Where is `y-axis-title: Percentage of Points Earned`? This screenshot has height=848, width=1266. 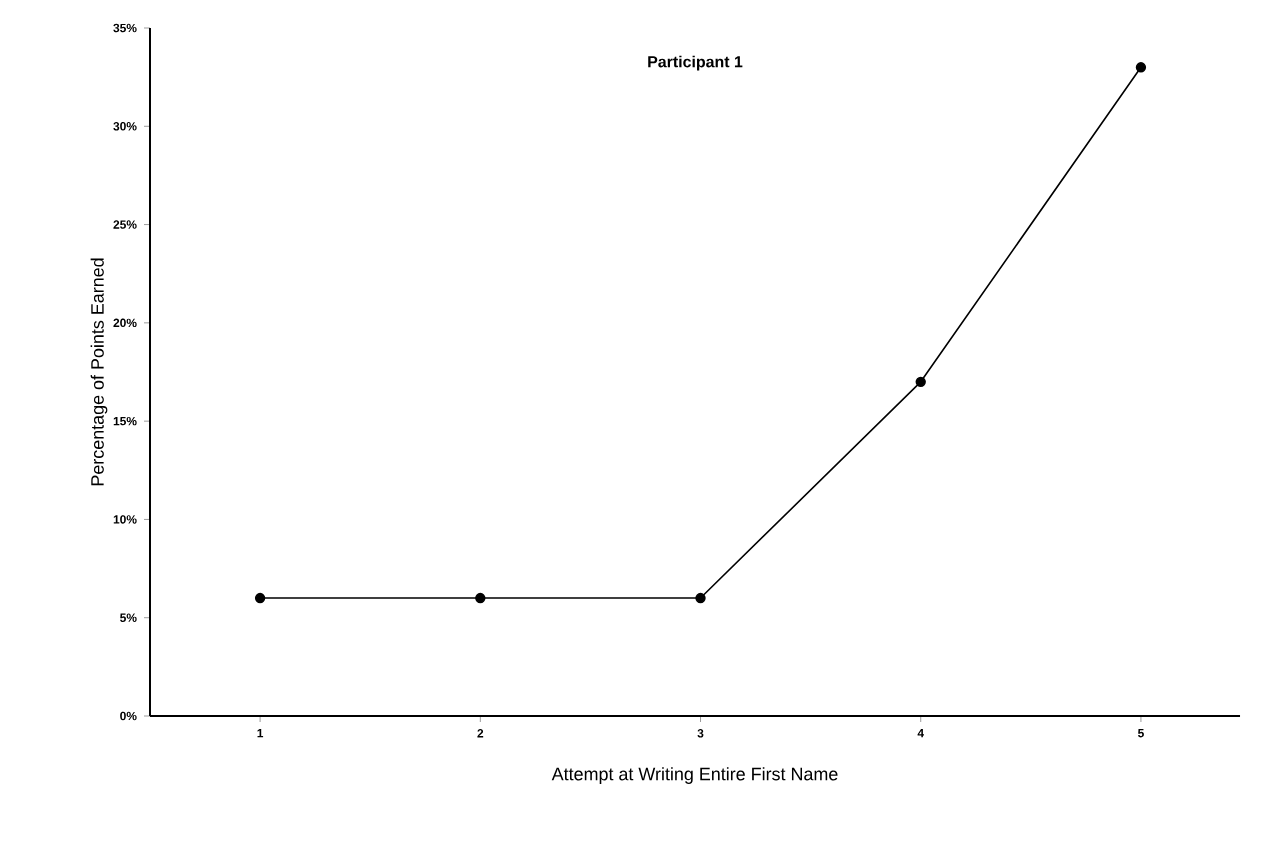
y-axis-title: Percentage of Points Earned is located at coordinates (99, 372).